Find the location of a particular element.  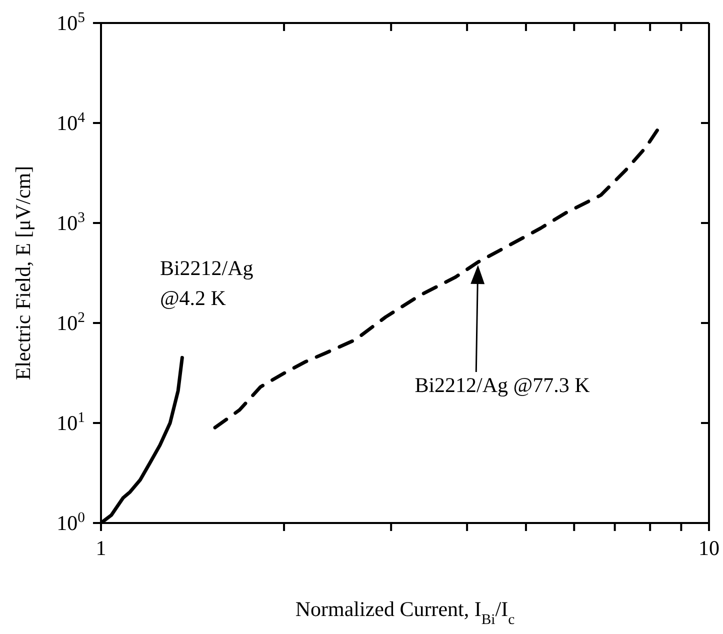

y-tick-label: 10$^{4}$ is located at coordinates (71, 122).